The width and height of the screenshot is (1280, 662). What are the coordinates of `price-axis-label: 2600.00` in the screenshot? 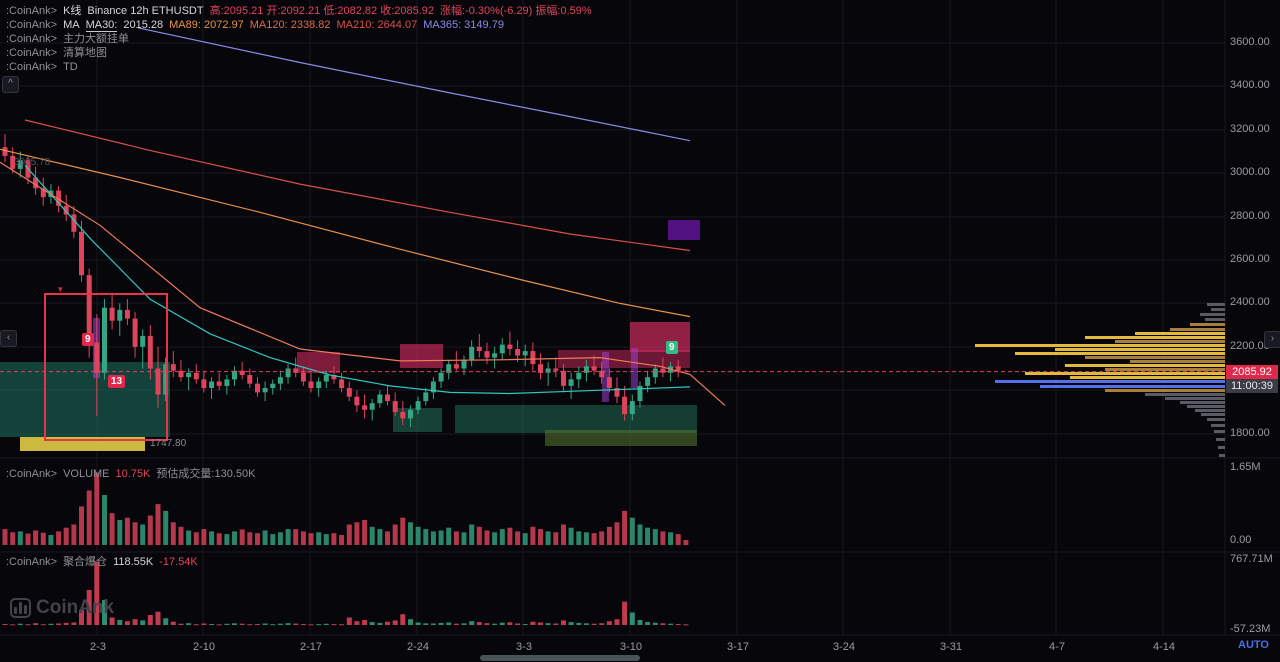 It's located at (1250, 259).